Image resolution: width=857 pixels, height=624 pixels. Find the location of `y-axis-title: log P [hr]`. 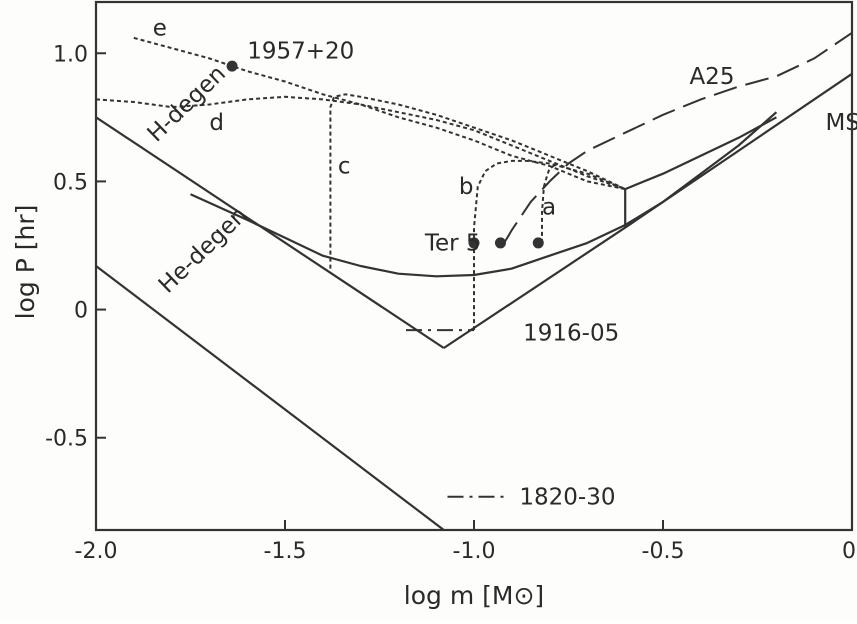

y-axis-title: log P [hr] is located at coordinates (25, 262).